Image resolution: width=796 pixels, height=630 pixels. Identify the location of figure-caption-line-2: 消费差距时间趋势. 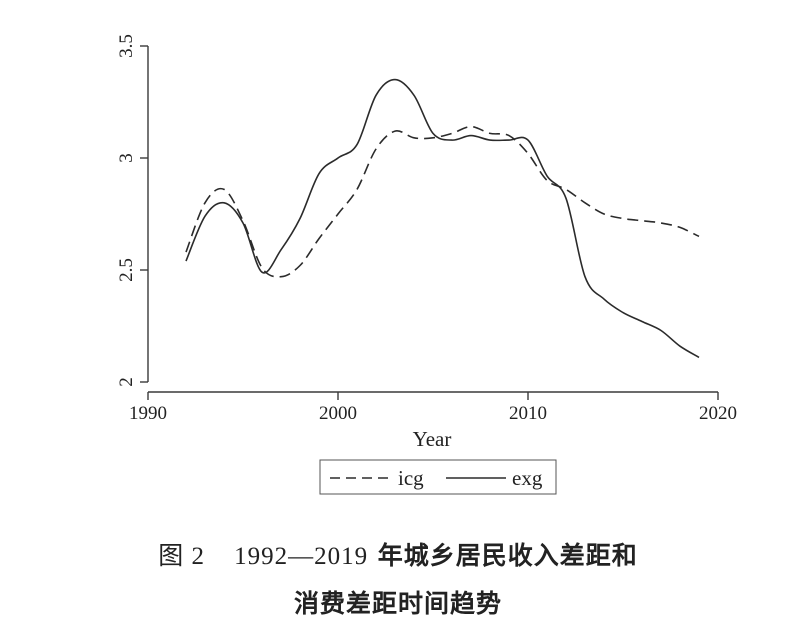
(398, 602).